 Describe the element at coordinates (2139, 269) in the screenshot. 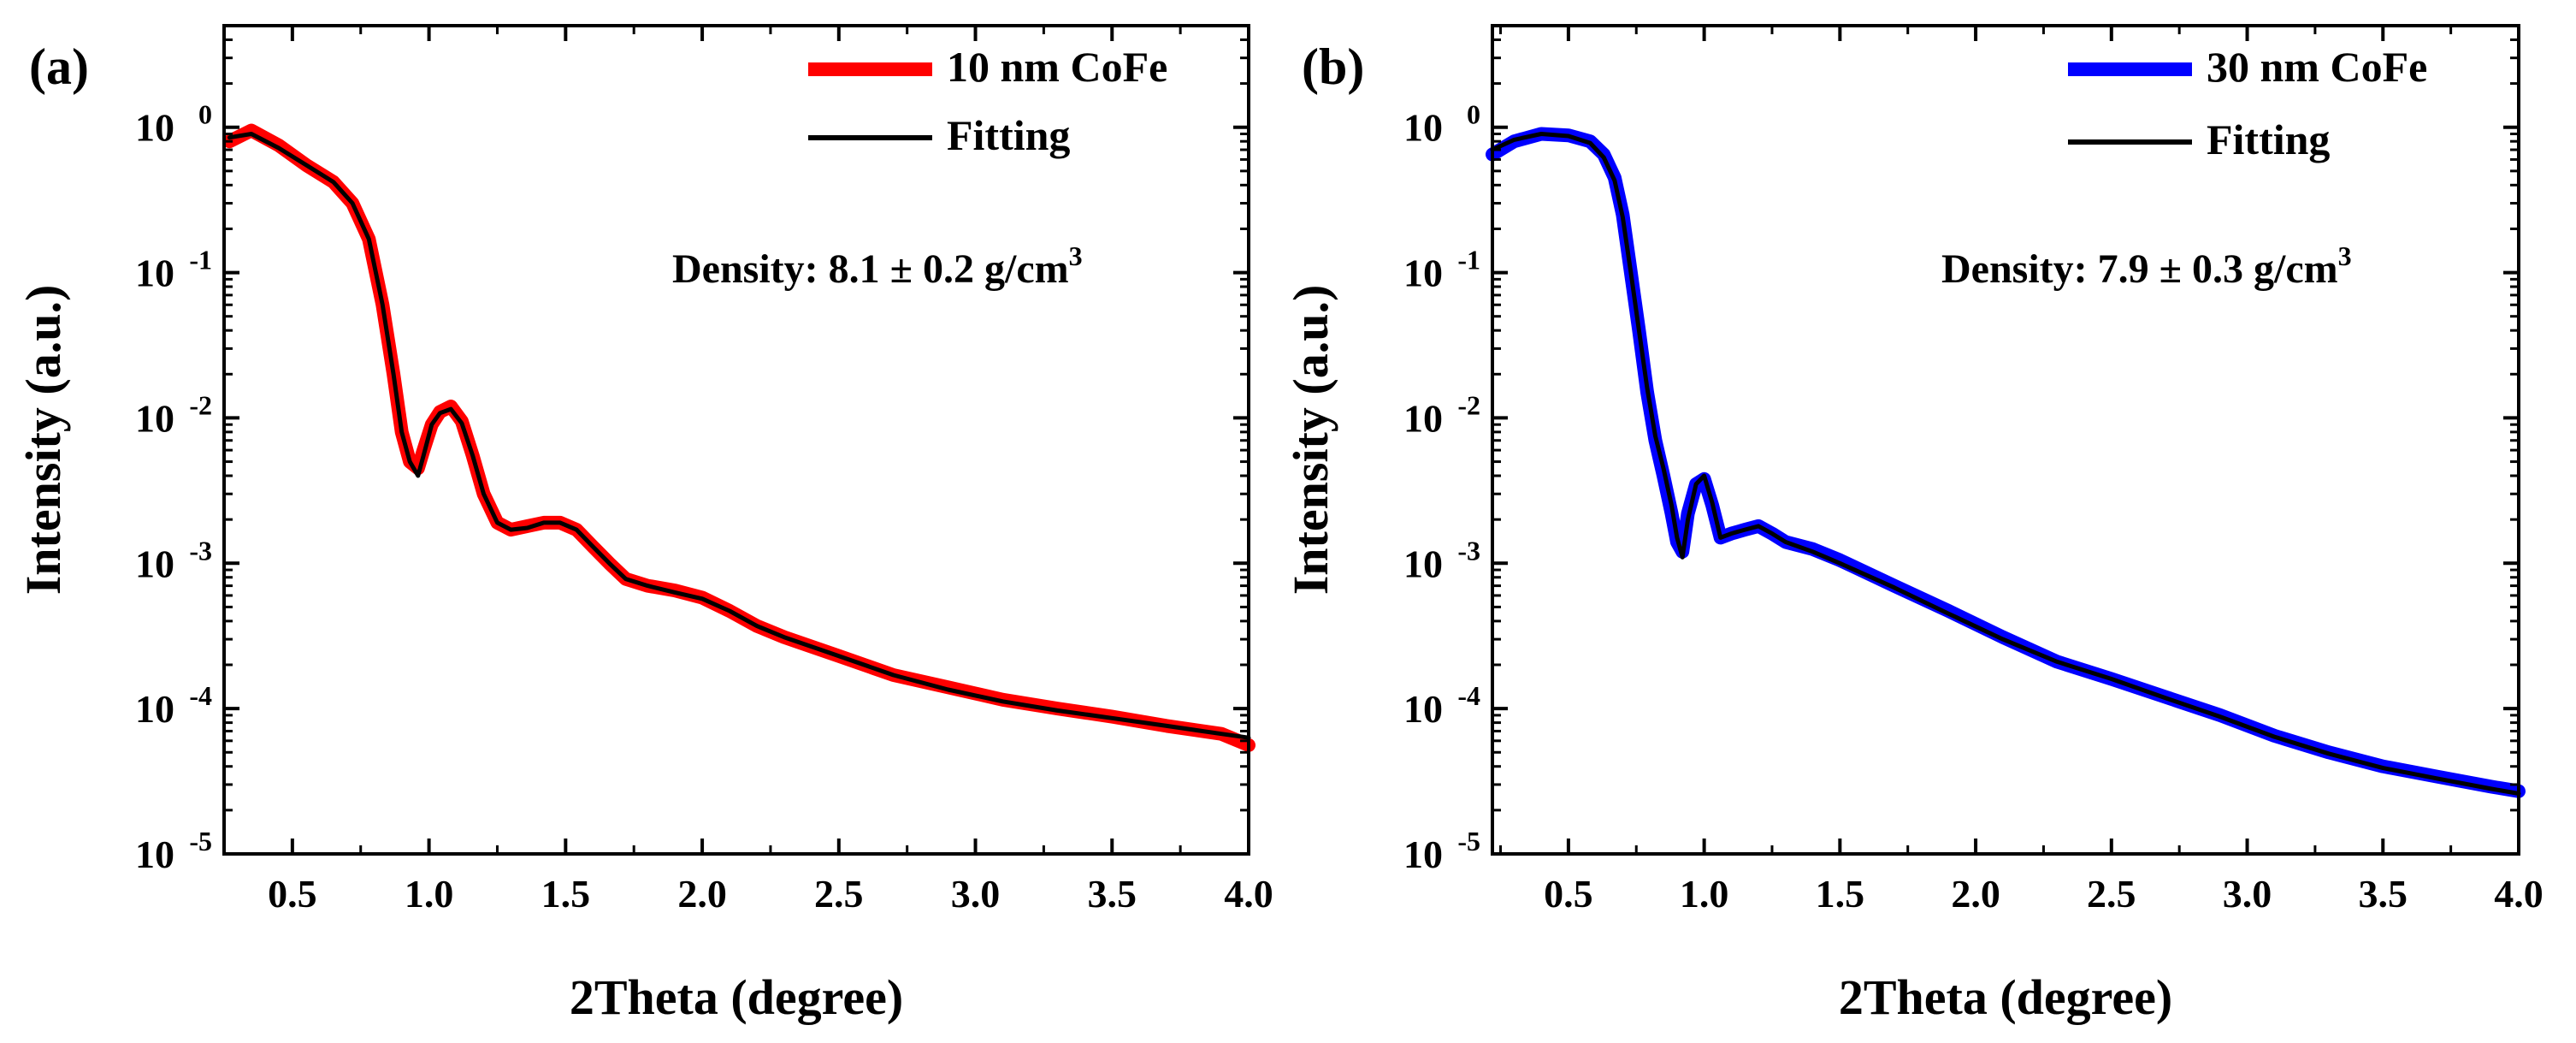

I see `density-text: Density: 7.9 ± 0.3 g/cm` at that location.